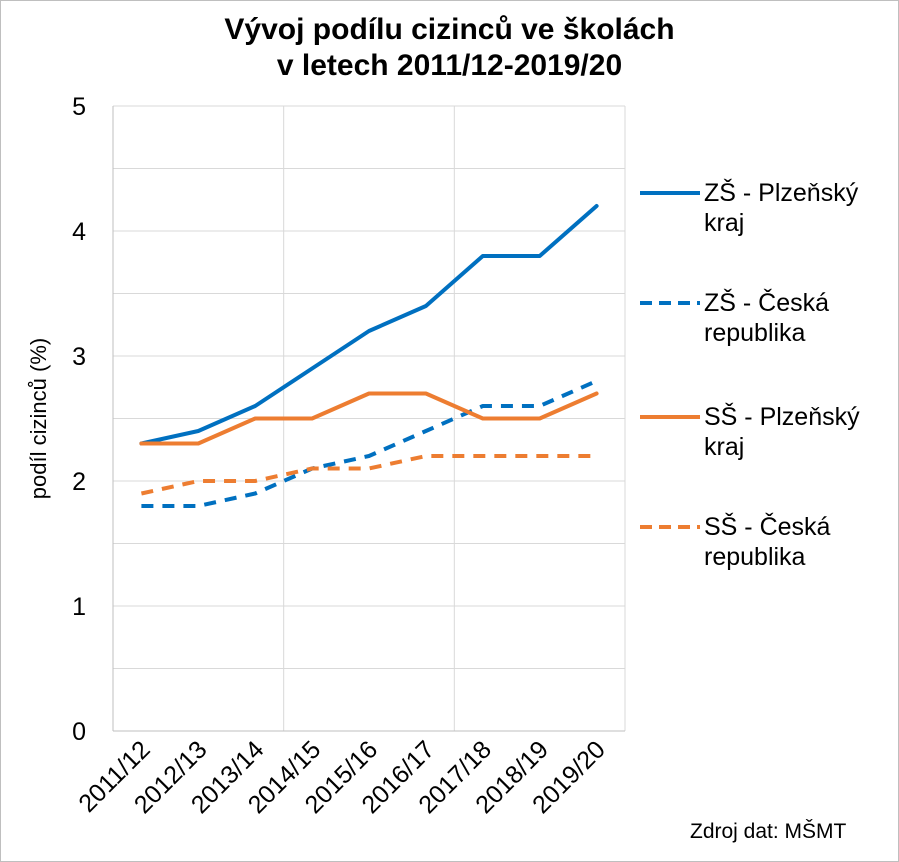 The height and width of the screenshot is (862, 899). Describe the element at coordinates (79, 482) in the screenshot. I see `y-tick-label: 2` at that location.